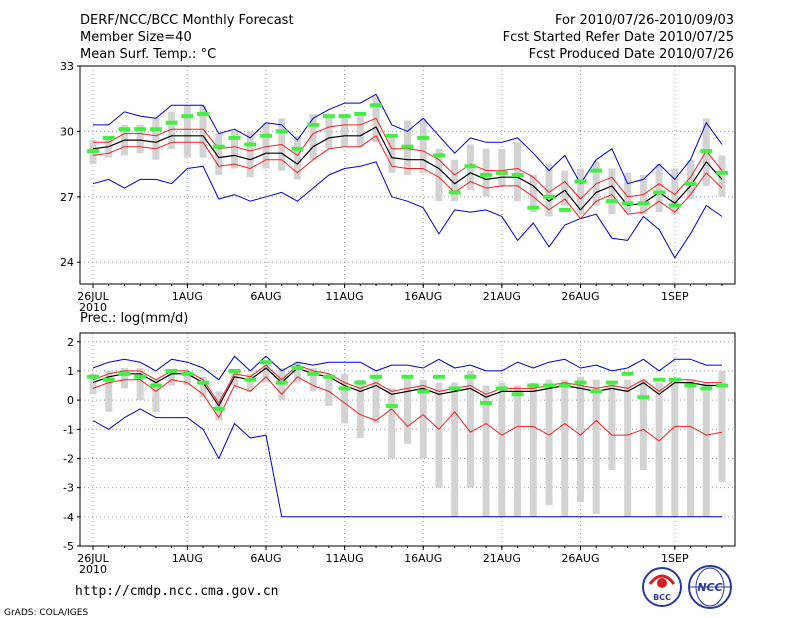  Describe the element at coordinates (265, 558) in the screenshot. I see `precip-xtick-label: 6AUG` at that location.